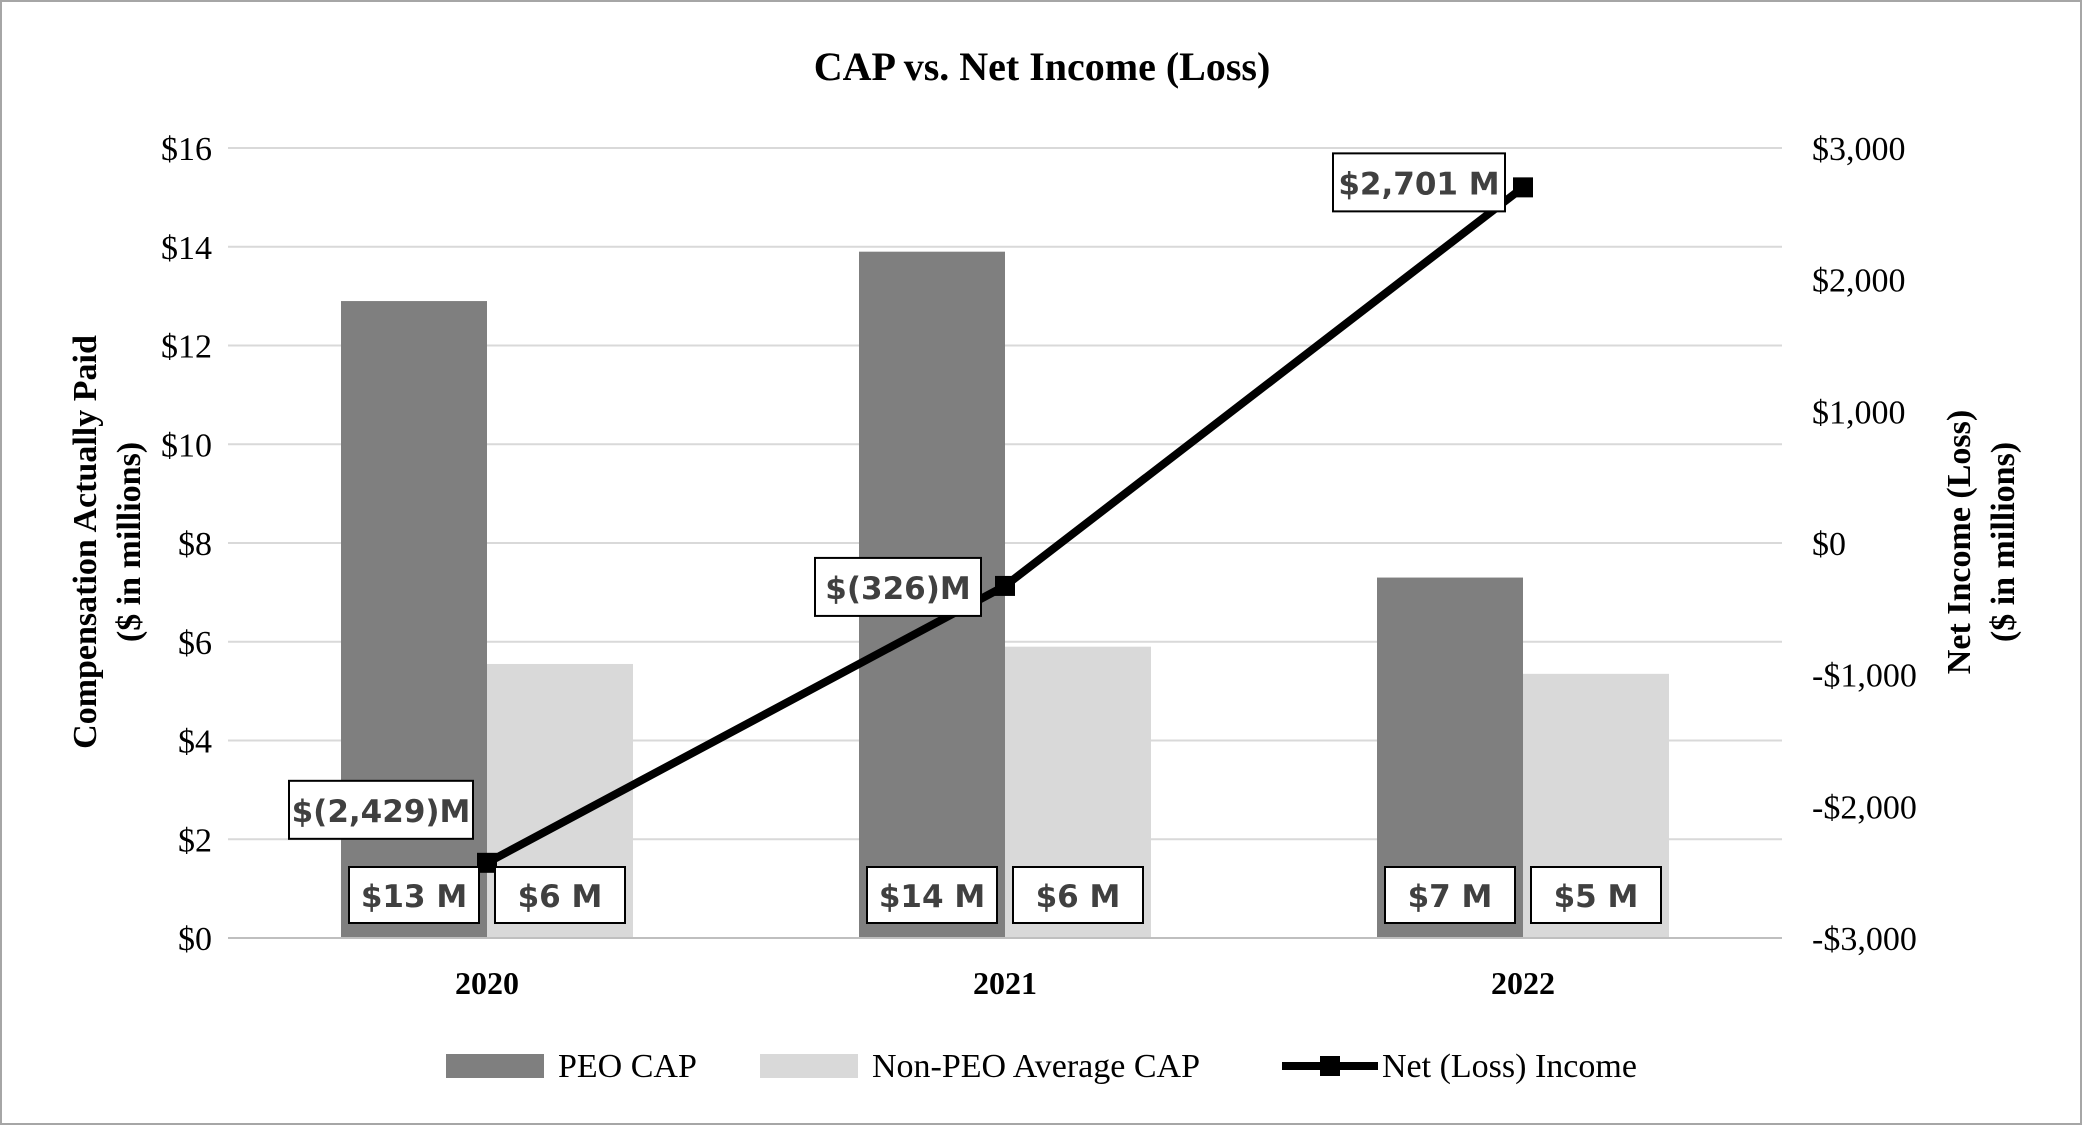 Image resolution: width=2082 pixels, height=1127 pixels. Describe the element at coordinates (1864, 939) in the screenshot. I see `right-tick-label: -$3,000` at that location.